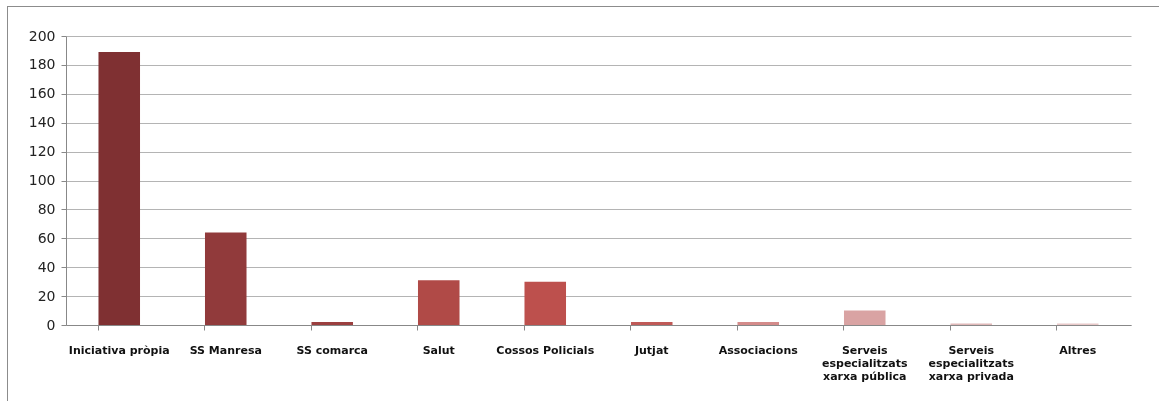  Describe the element at coordinates (42, 64) in the screenshot. I see `y-tick-label: 180` at that location.